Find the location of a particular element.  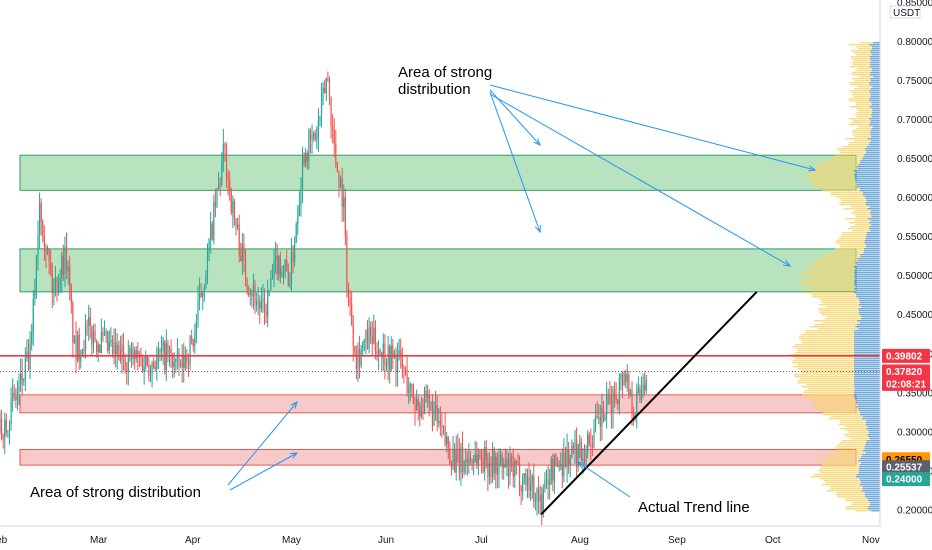

x-tick-label: Sep is located at coordinates (677, 540).